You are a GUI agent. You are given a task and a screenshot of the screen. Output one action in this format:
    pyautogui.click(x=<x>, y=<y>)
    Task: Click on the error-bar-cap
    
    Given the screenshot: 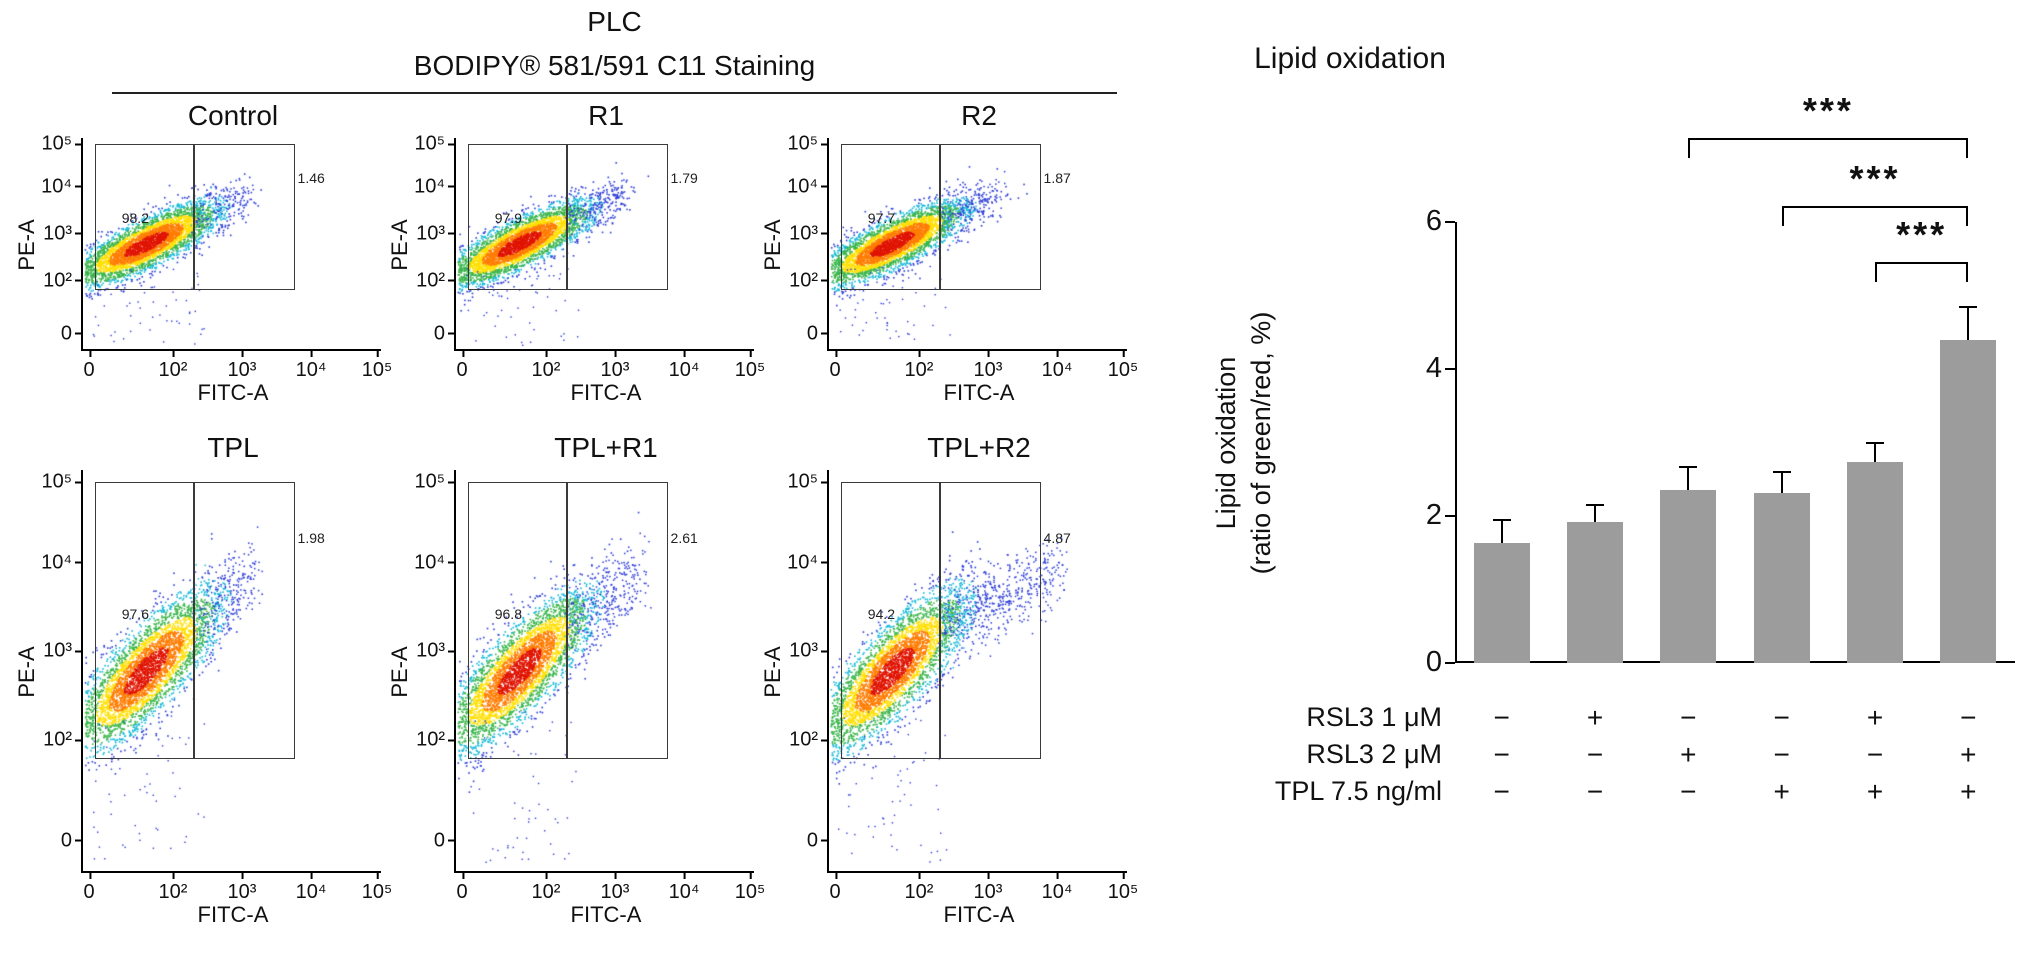 What is the action you would take?
    pyautogui.click(x=1501, y=519)
    